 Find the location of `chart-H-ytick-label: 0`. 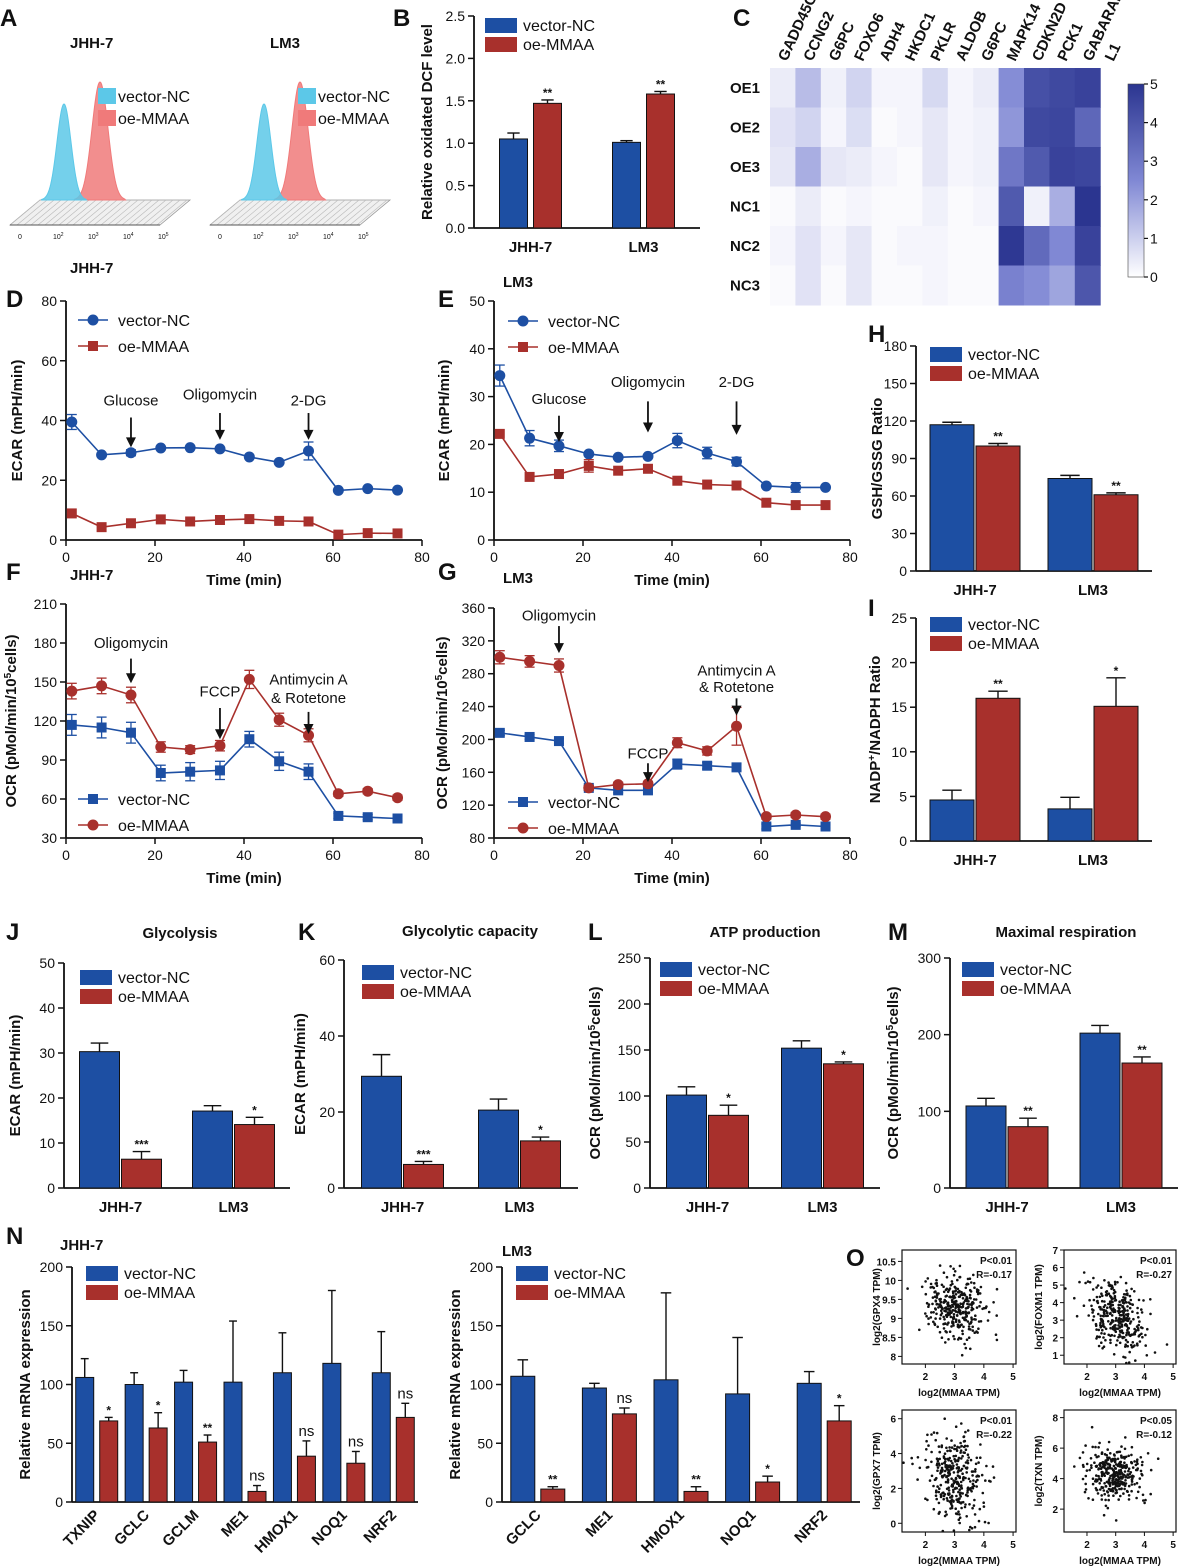

chart-H-ytick-label: 0 is located at coordinates (903, 571).